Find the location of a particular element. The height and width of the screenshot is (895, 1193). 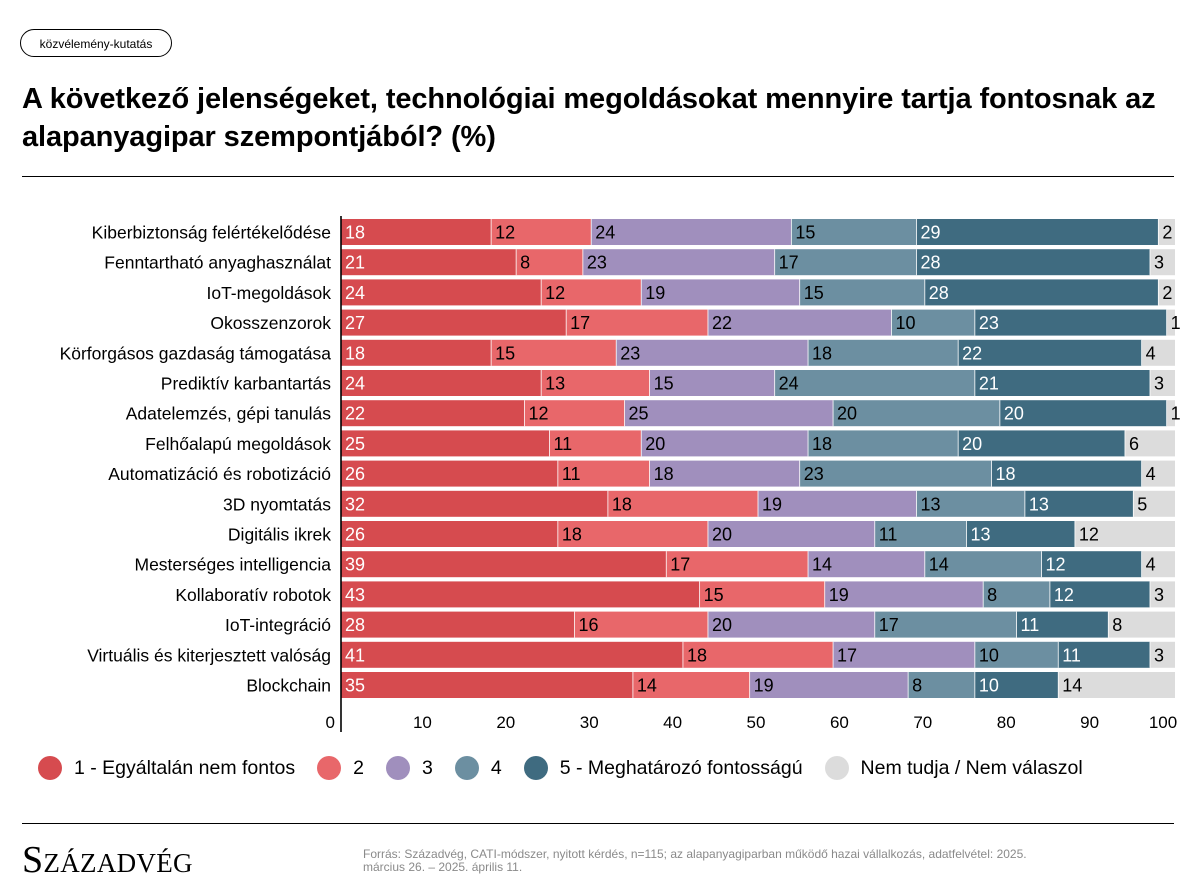

category-label: Digitális ikrek is located at coordinates (279, 535).